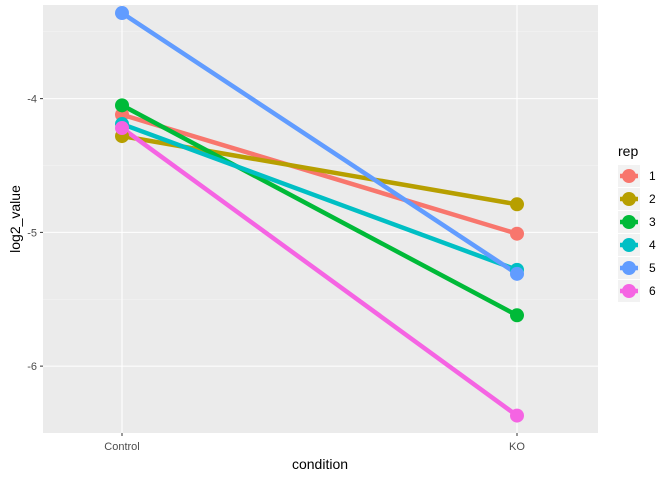 The image size is (672, 480). Describe the element at coordinates (652, 199) in the screenshot. I see `legend-label-rep-2: 2` at that location.